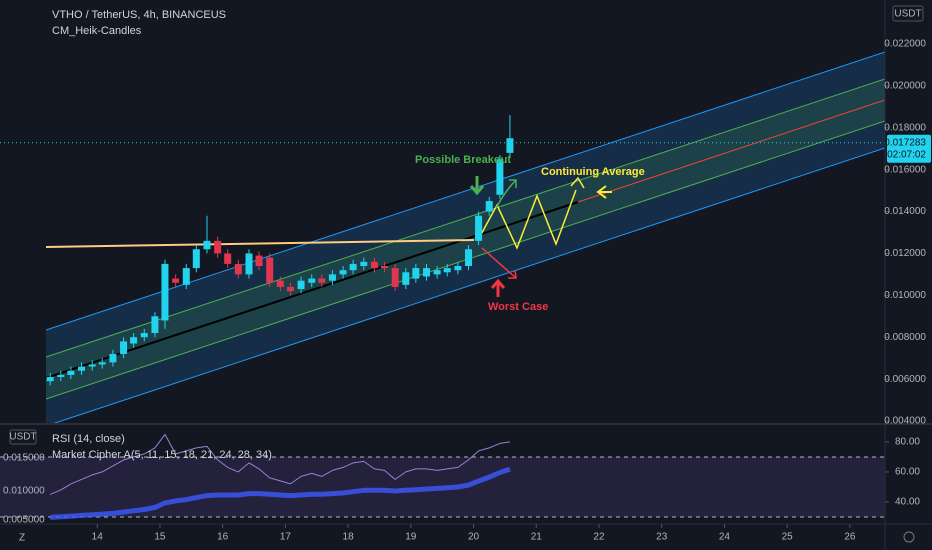  I want to click on resistance-line, so click(260, 243).